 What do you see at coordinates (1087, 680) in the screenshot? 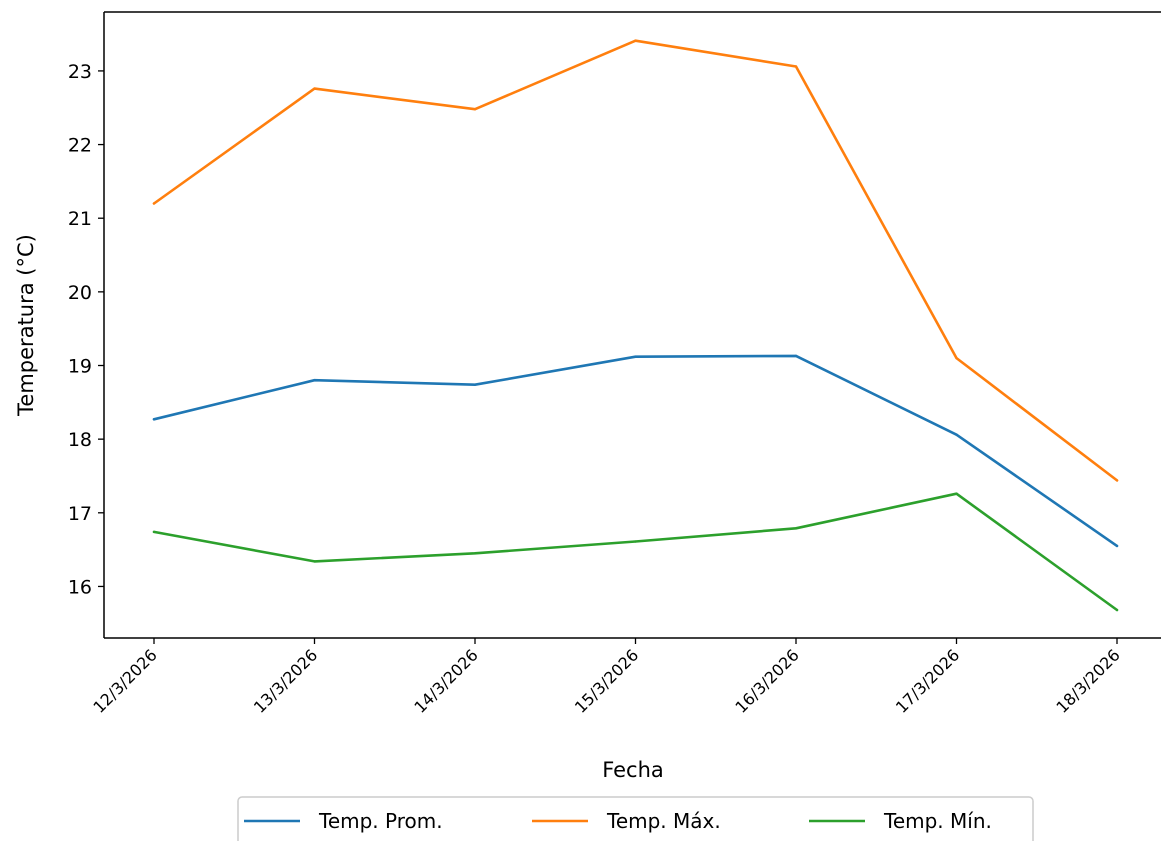
I see `x-tick-label: 18/3/2026` at bounding box center [1087, 680].